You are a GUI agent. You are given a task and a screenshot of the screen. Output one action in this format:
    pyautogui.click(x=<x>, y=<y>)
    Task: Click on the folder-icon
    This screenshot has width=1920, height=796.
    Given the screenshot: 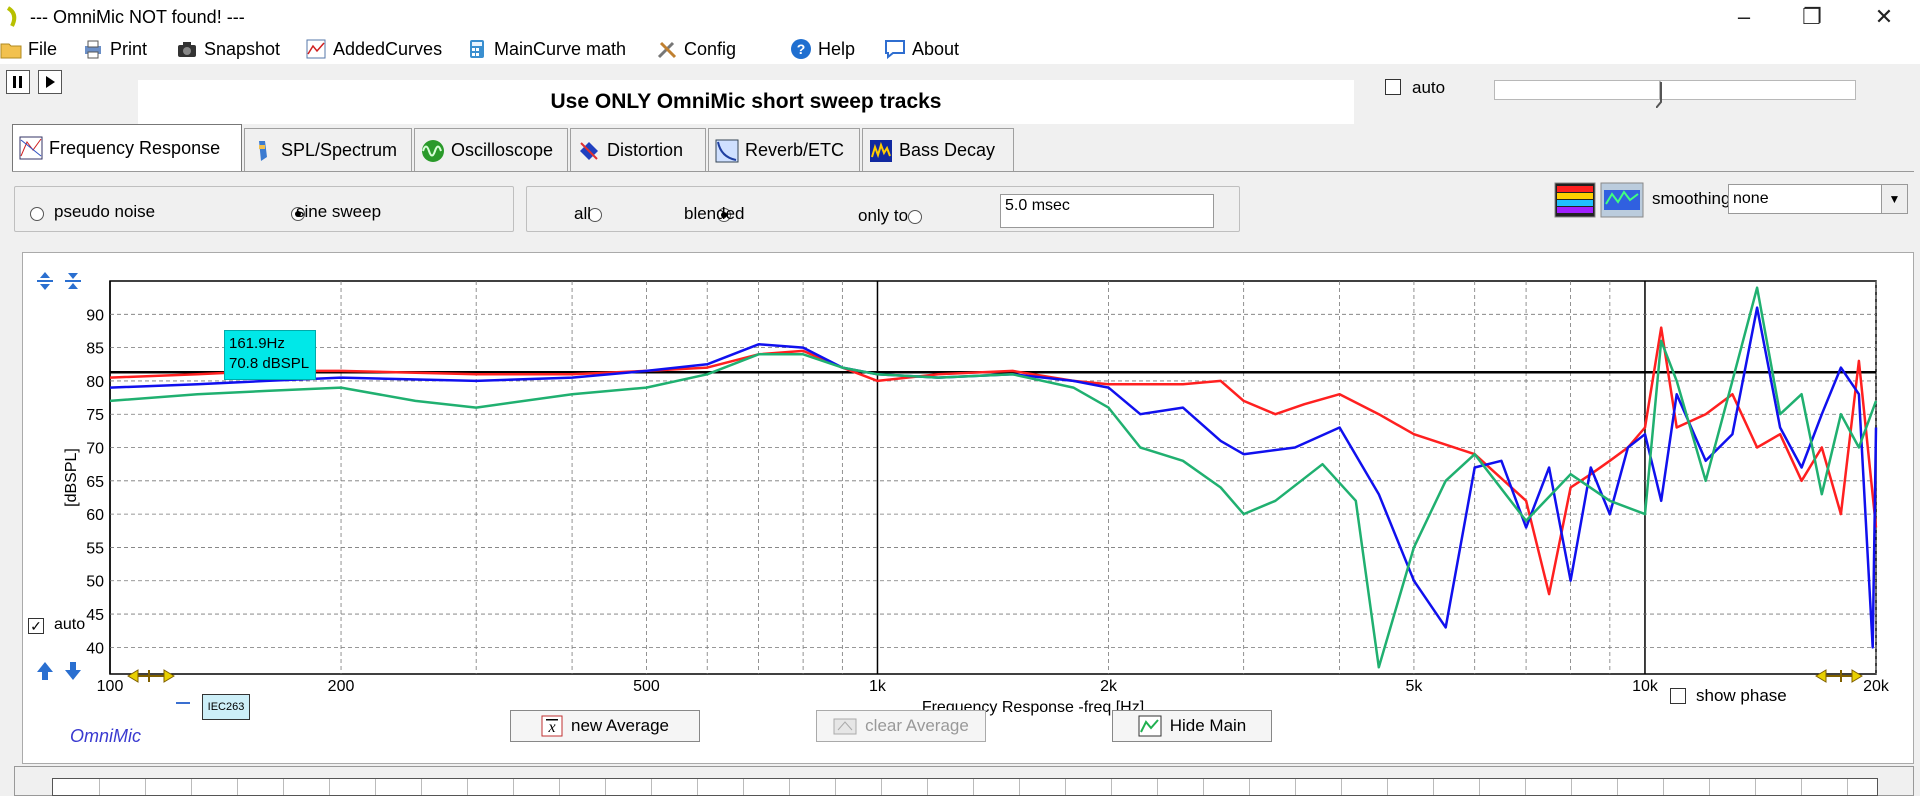 What is the action you would take?
    pyautogui.click(x=11, y=51)
    